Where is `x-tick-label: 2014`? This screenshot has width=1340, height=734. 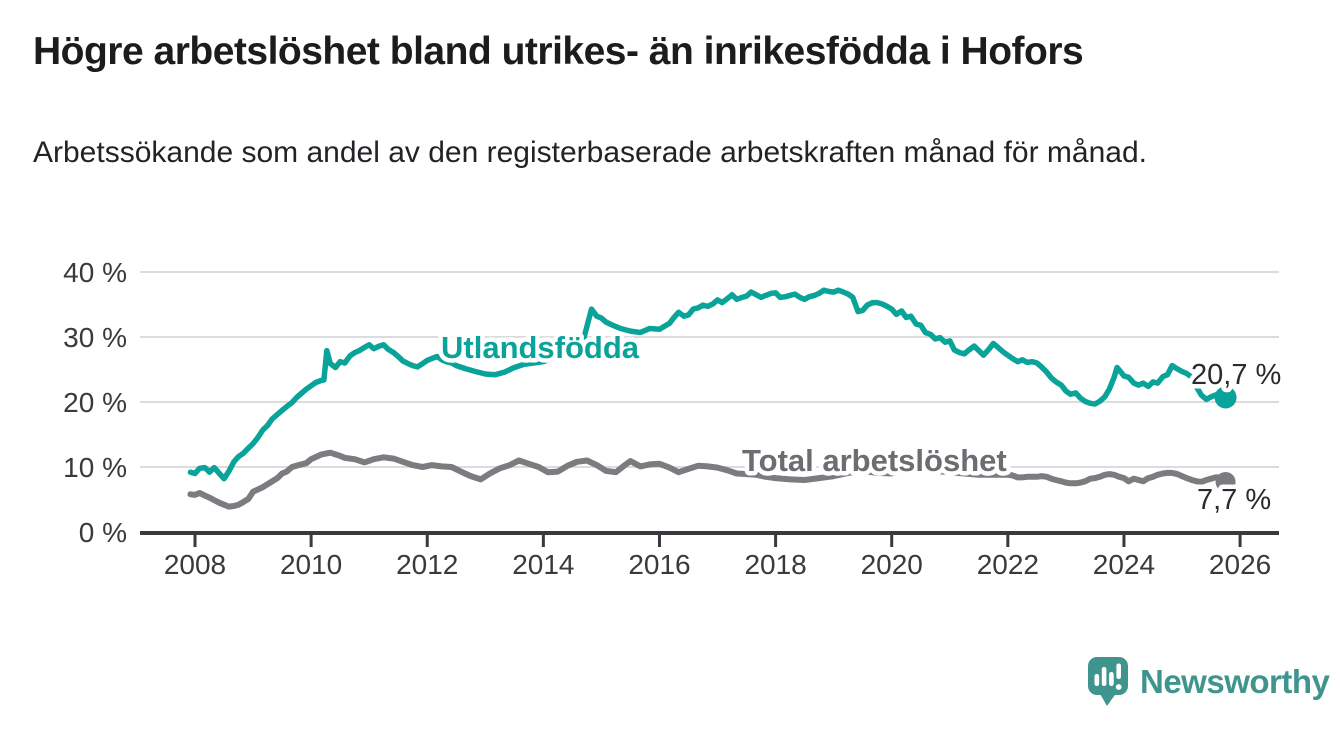 x-tick-label: 2014 is located at coordinates (543, 564).